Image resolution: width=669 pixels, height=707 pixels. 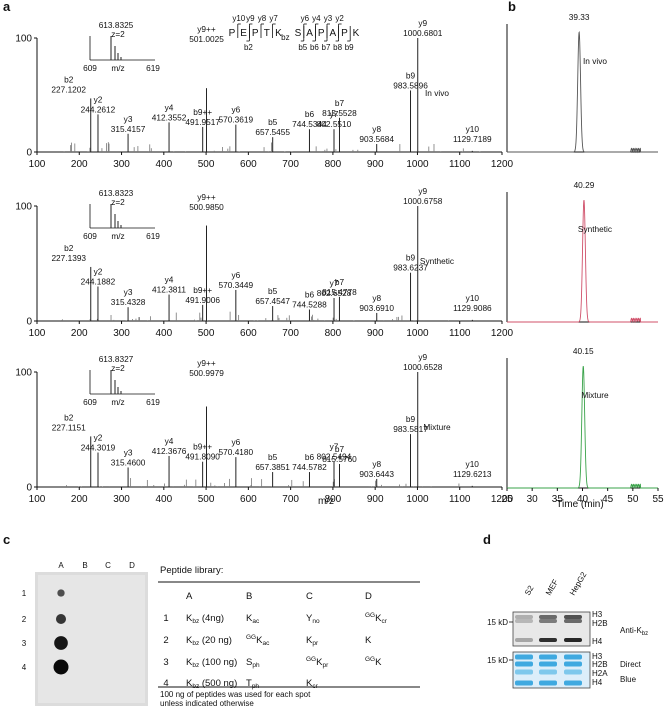 I want to click on blot-spot-3A, so click(x=61, y=643).